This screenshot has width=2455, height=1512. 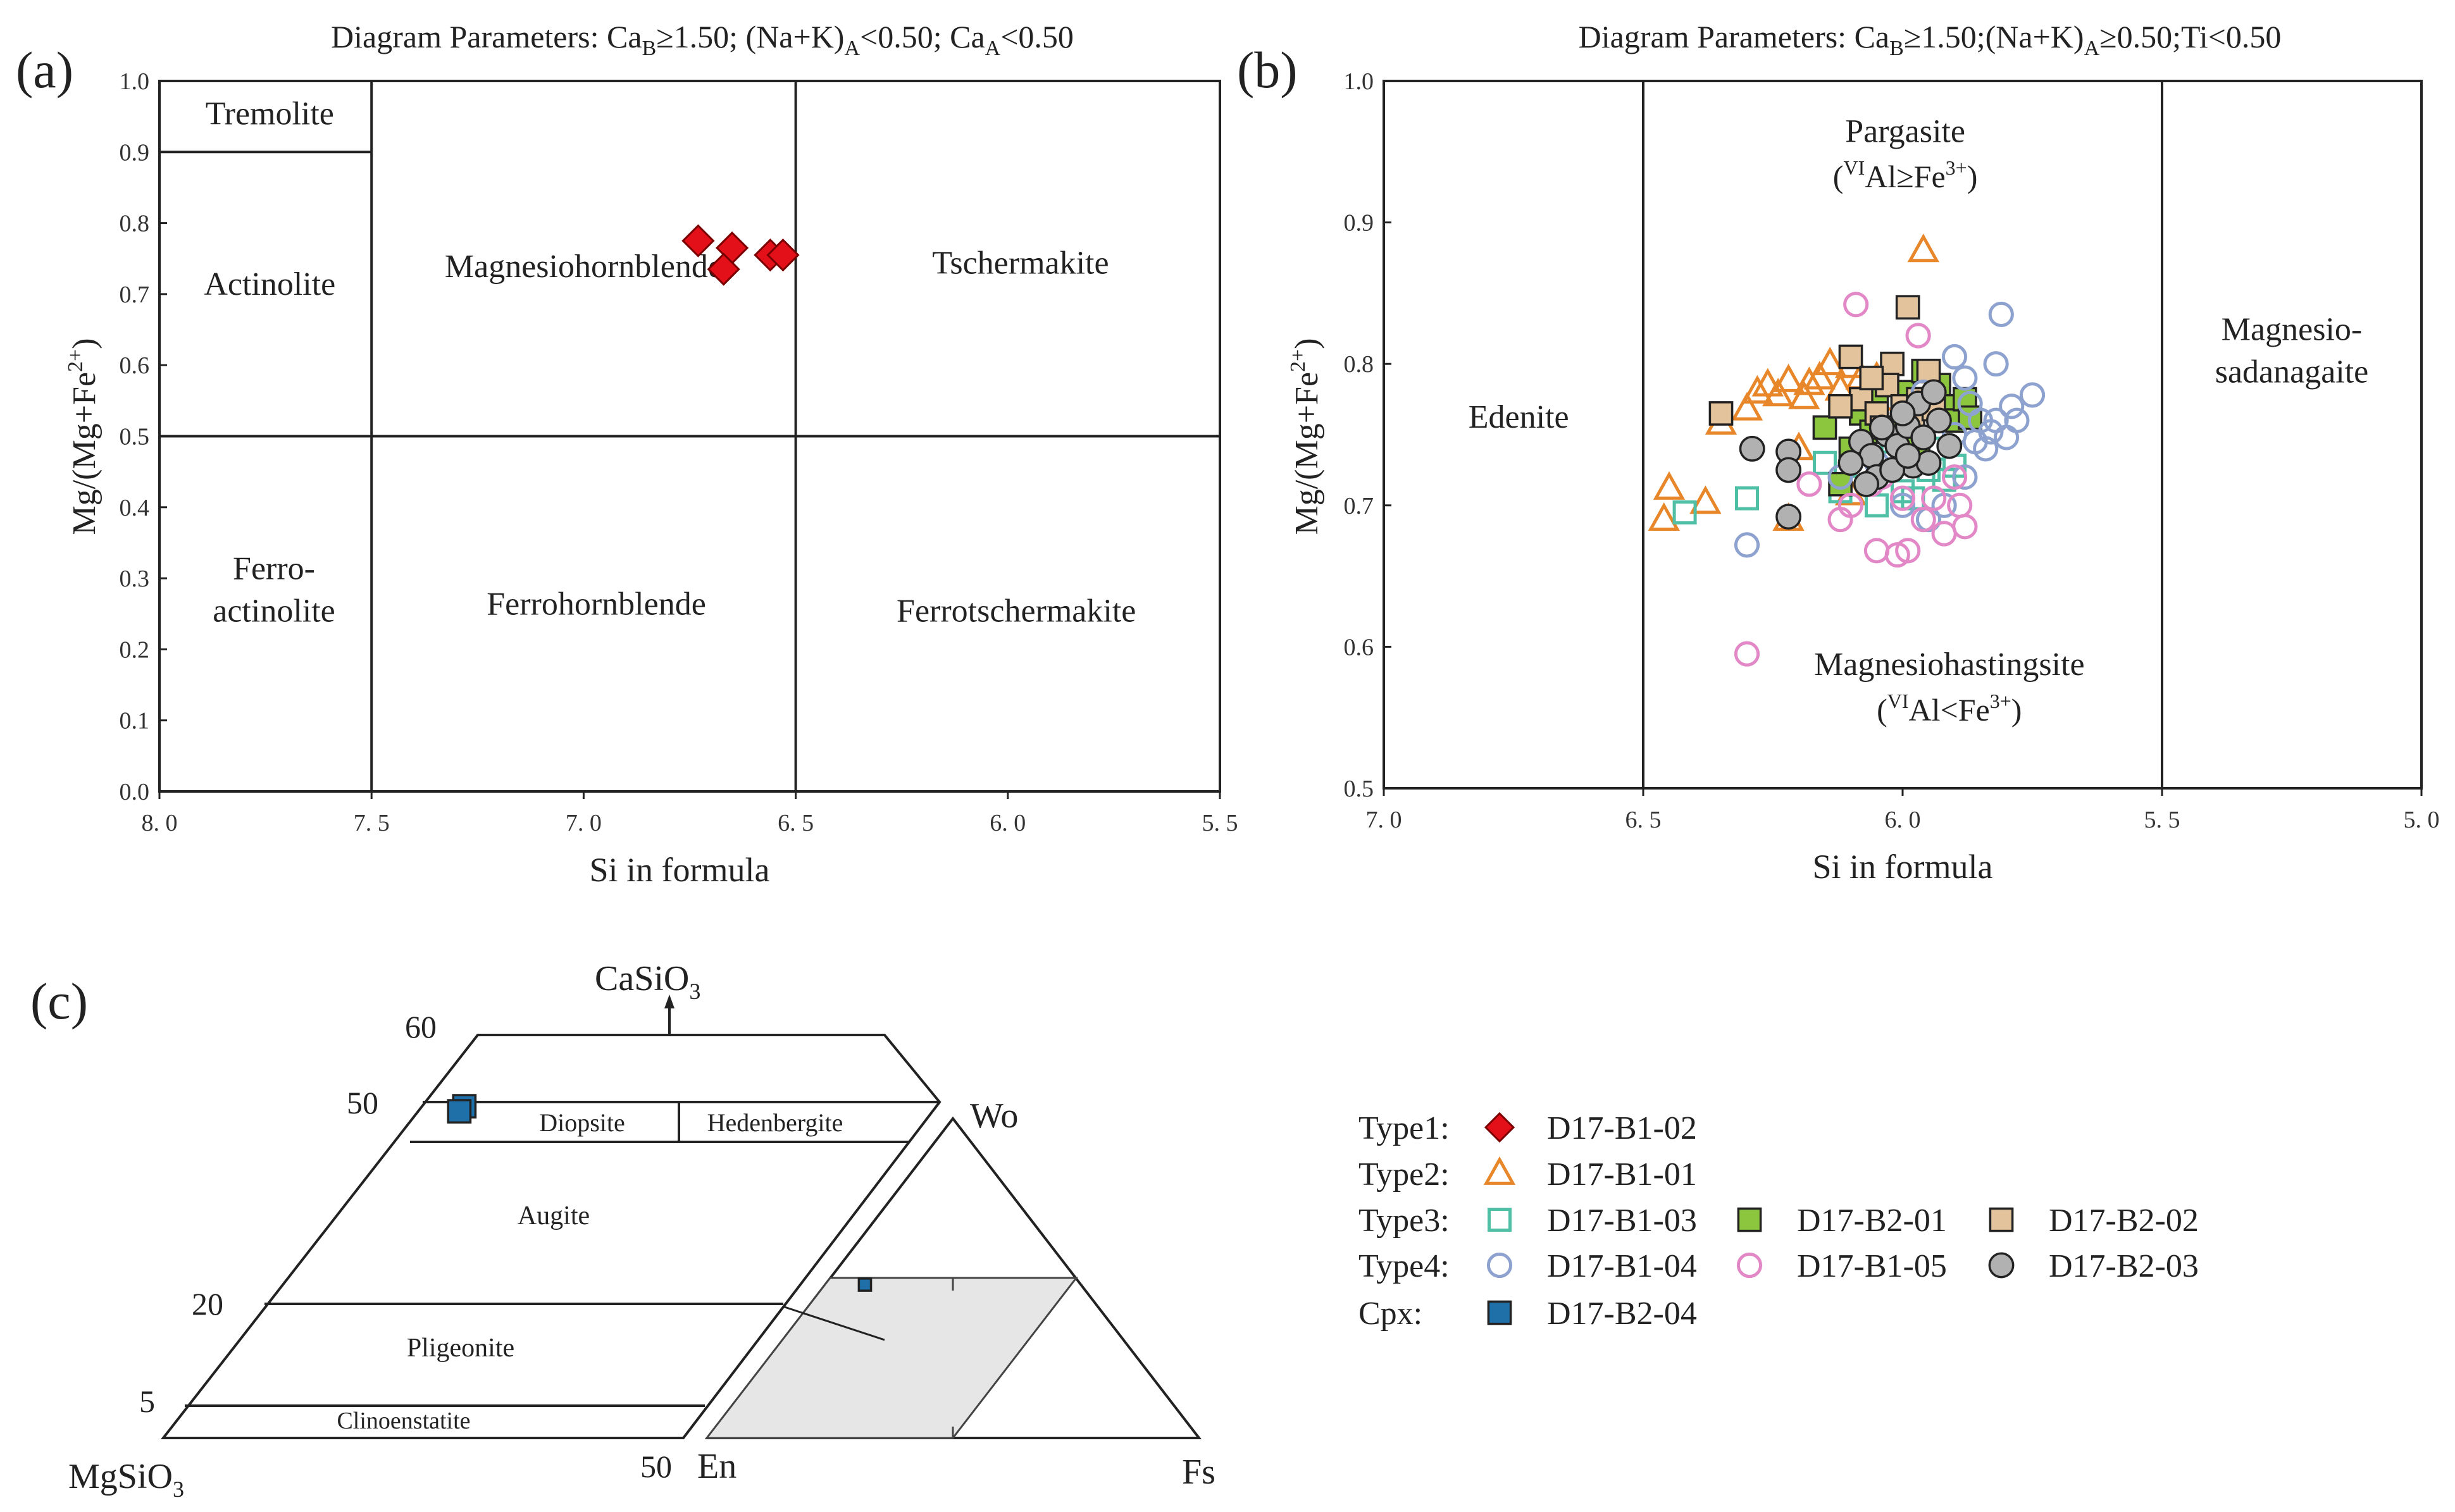 I want to click on legend-entry-d17-b2-01: D17-B2-01, so click(x=1842, y=1221).